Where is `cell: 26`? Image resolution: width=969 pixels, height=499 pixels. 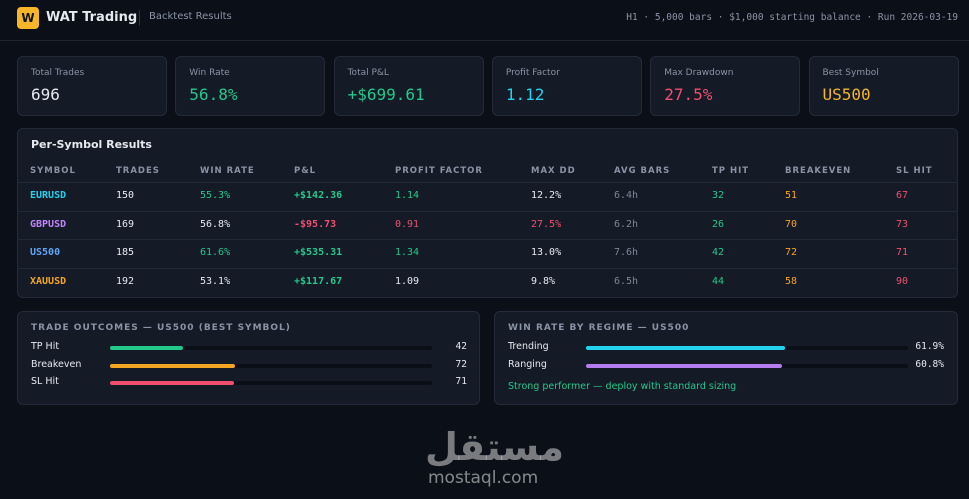 cell: 26 is located at coordinates (718, 224).